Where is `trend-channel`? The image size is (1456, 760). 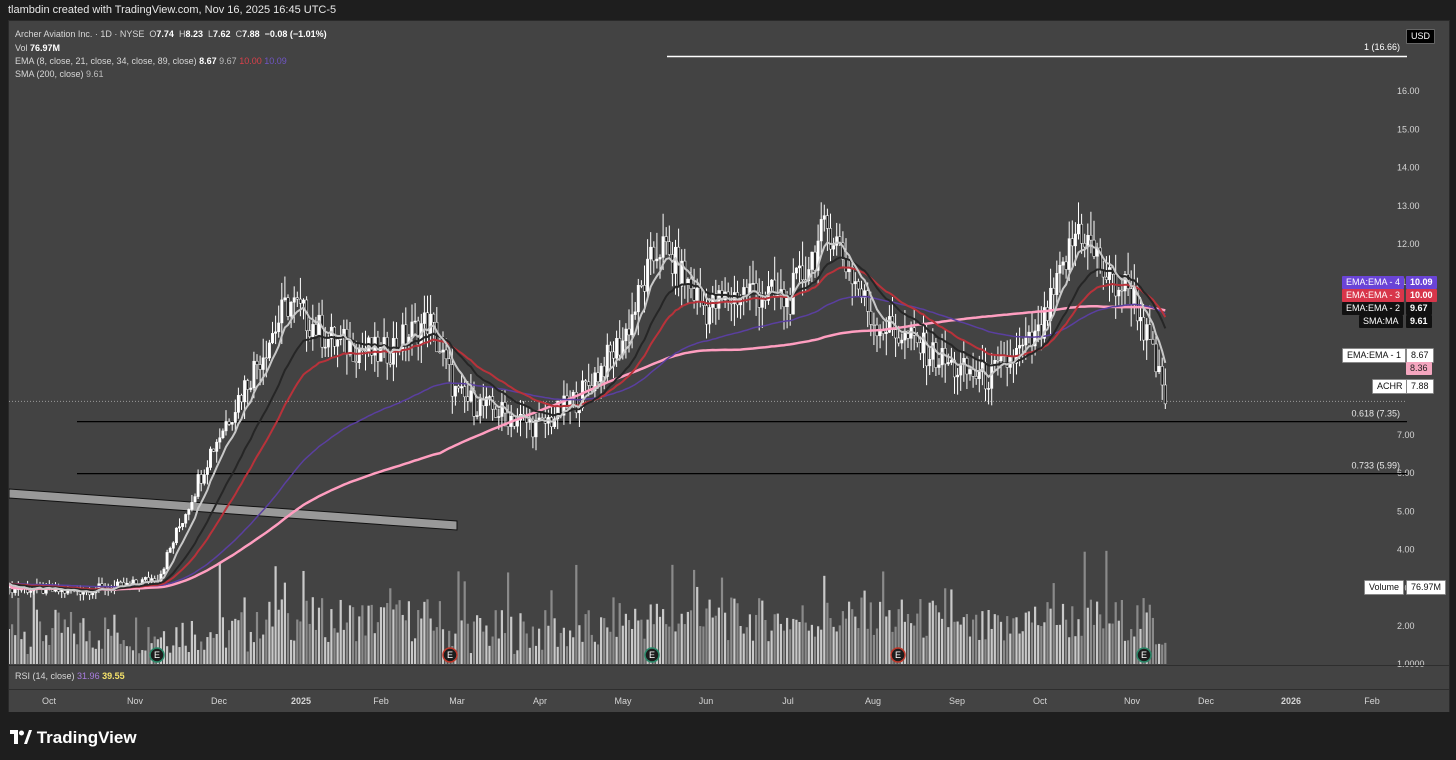 trend-channel is located at coordinates (233, 509).